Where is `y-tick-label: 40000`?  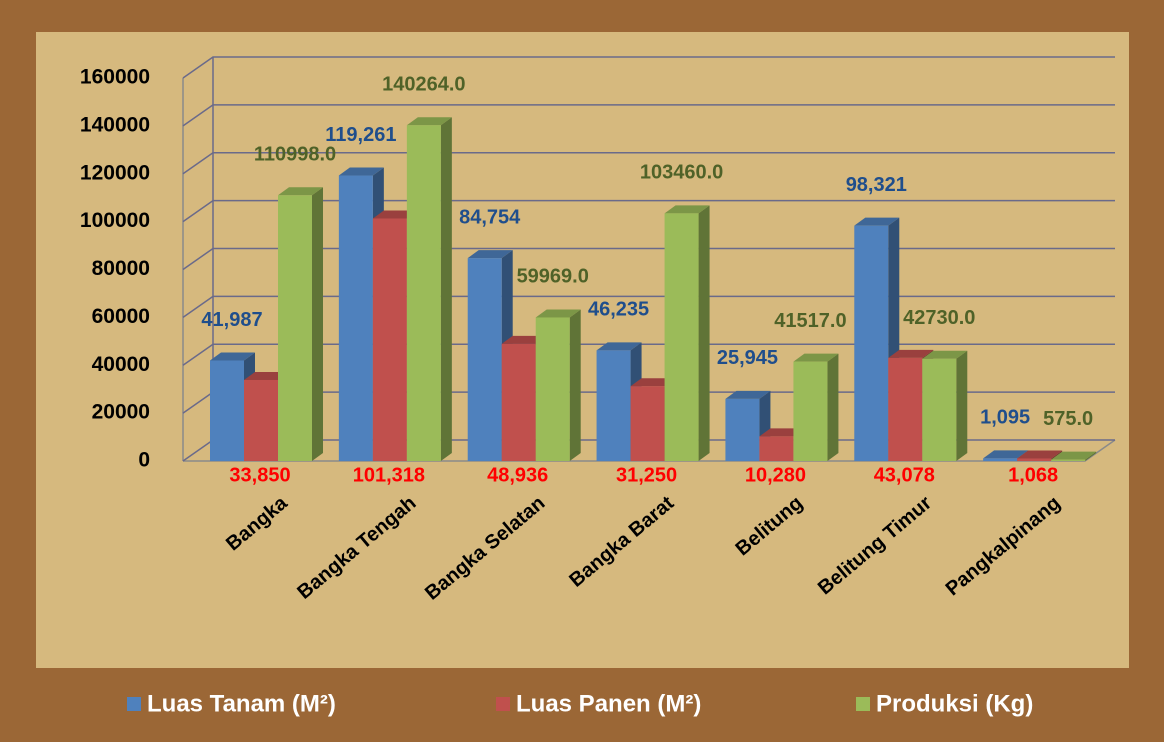
y-tick-label: 40000 is located at coordinates (121, 364).